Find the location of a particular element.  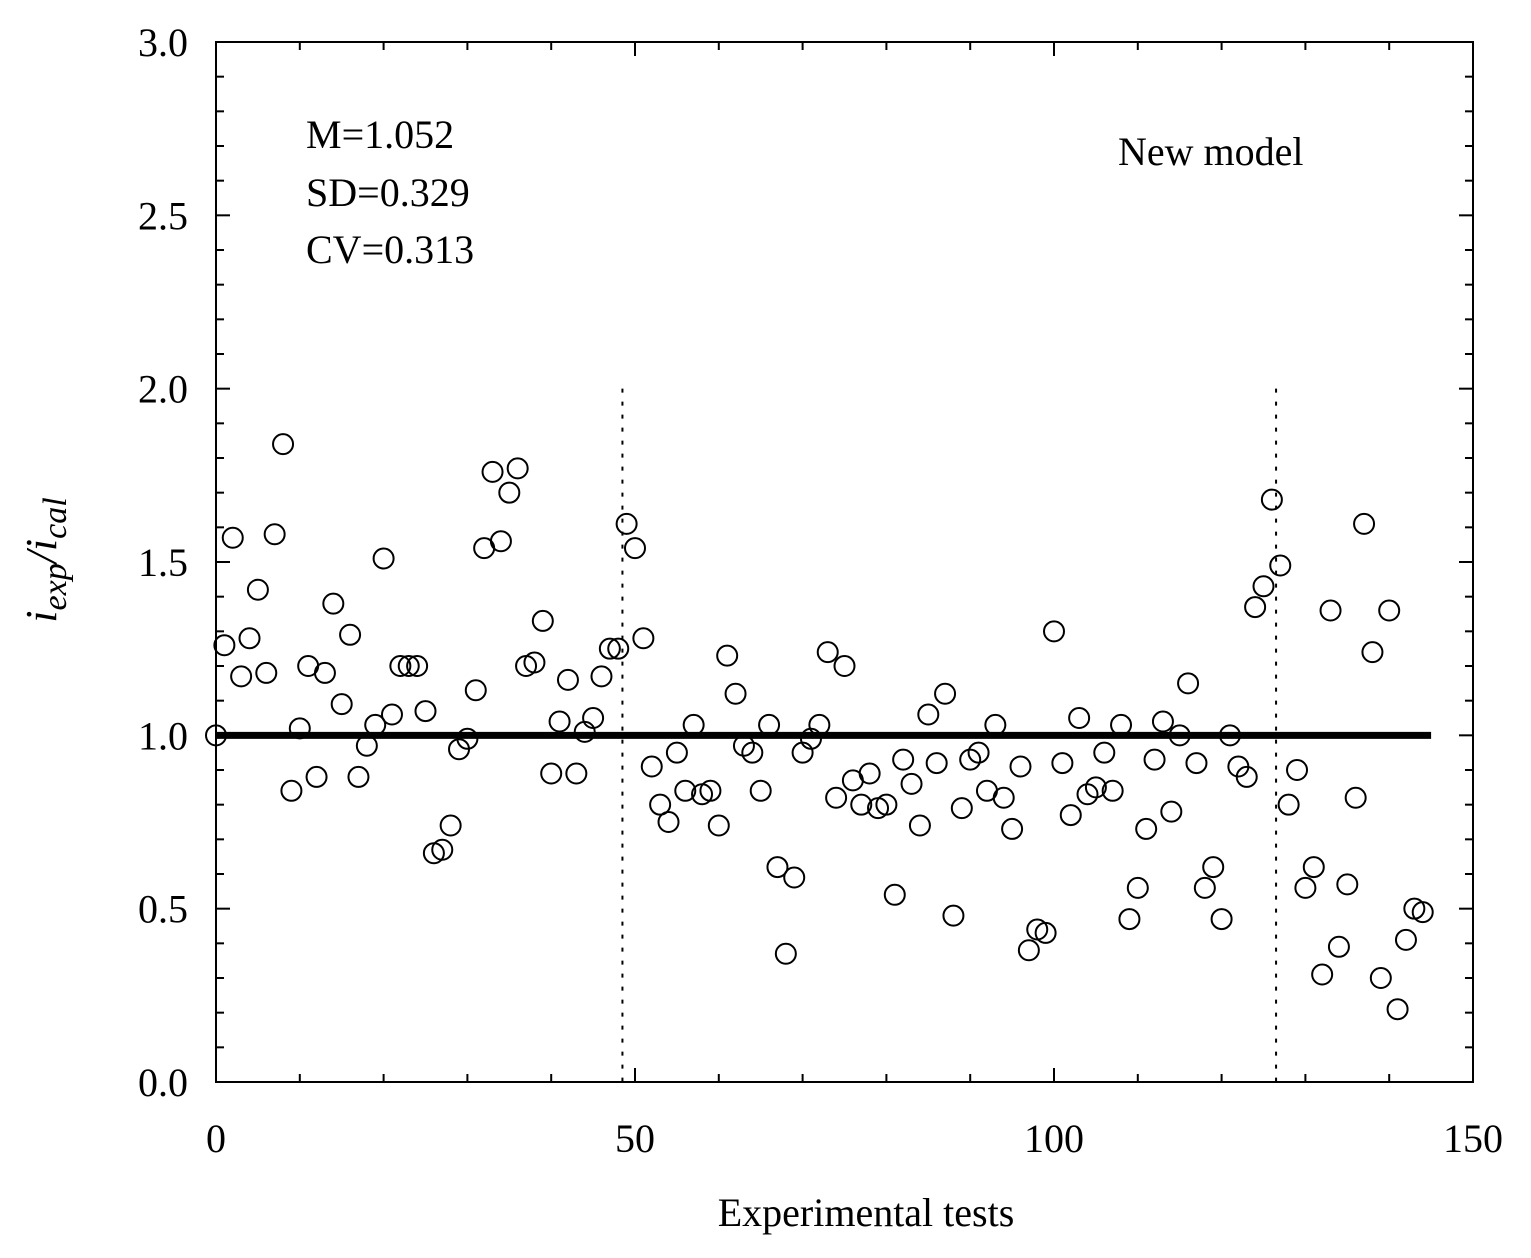

y-tick-label: 1.5 is located at coordinates (163, 562).